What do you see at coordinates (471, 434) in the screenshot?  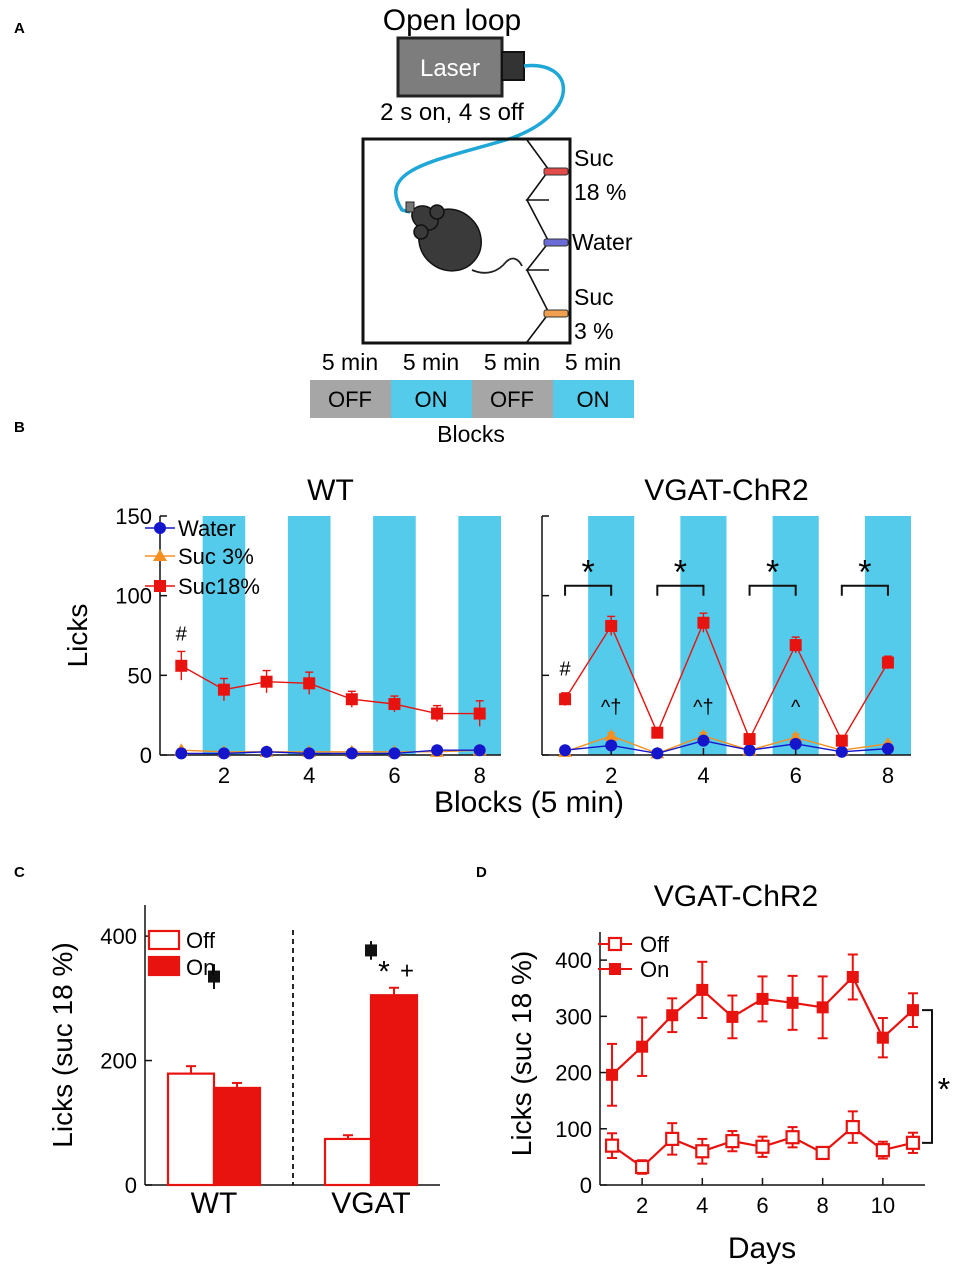 I see `blocks-label: Blocks` at bounding box center [471, 434].